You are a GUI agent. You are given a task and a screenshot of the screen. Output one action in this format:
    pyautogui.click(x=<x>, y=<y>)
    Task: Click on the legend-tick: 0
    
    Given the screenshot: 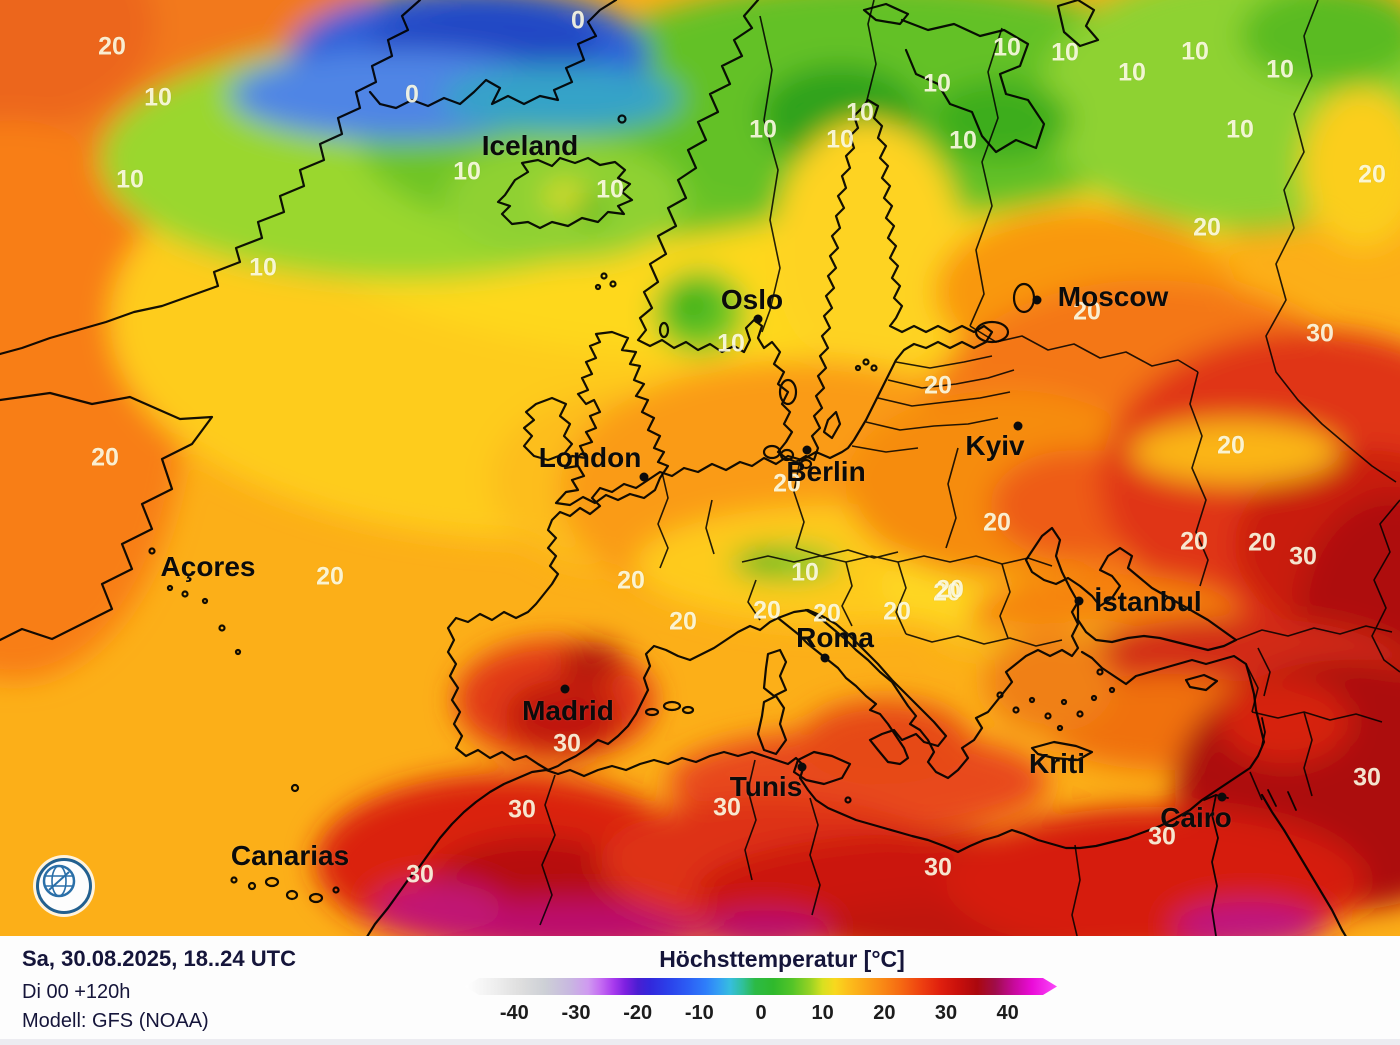 What is the action you would take?
    pyautogui.click(x=761, y=1013)
    